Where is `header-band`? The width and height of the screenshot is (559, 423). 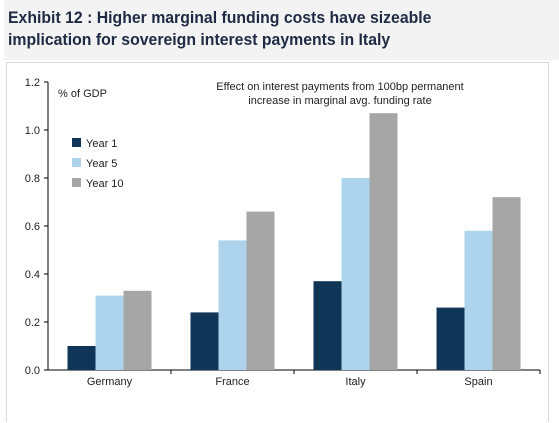 header-band is located at coordinates (281, 30).